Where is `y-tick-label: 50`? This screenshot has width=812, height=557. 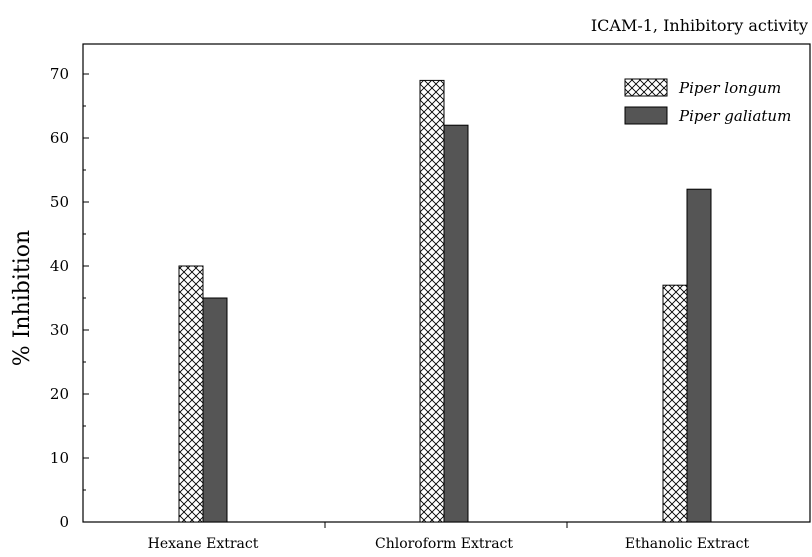 y-tick-label: 50 is located at coordinates (59, 202).